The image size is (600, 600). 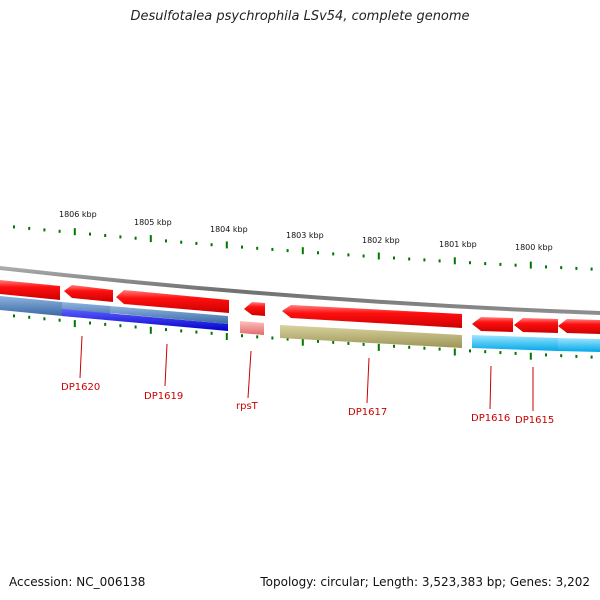 I want to click on gene-label-dp1615: DP1615, so click(x=534, y=420).